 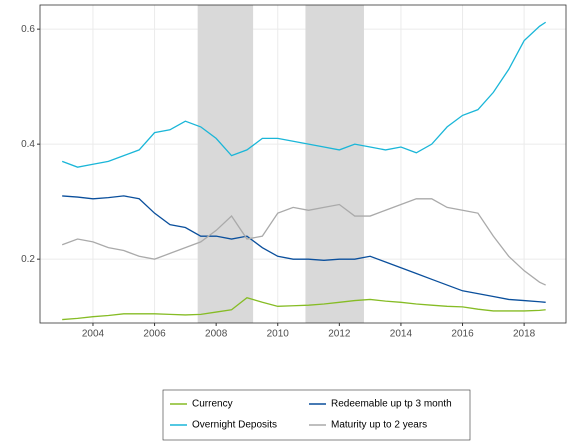 I want to click on series-line, so click(x=304, y=308).